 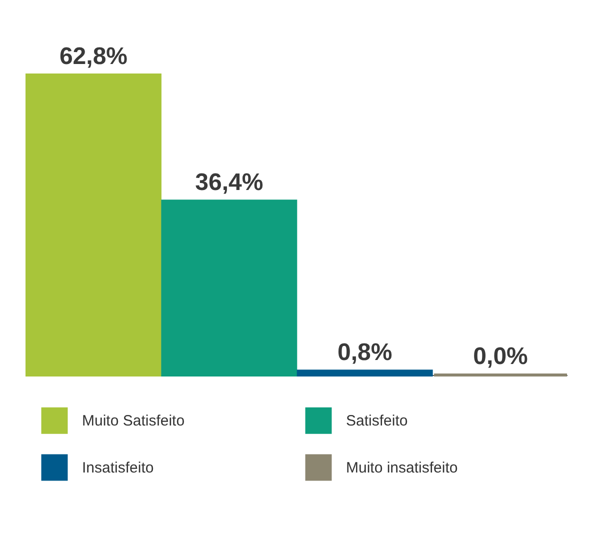 What do you see at coordinates (133, 421) in the screenshot?
I see `legend-label: Muito Satisfeito` at bounding box center [133, 421].